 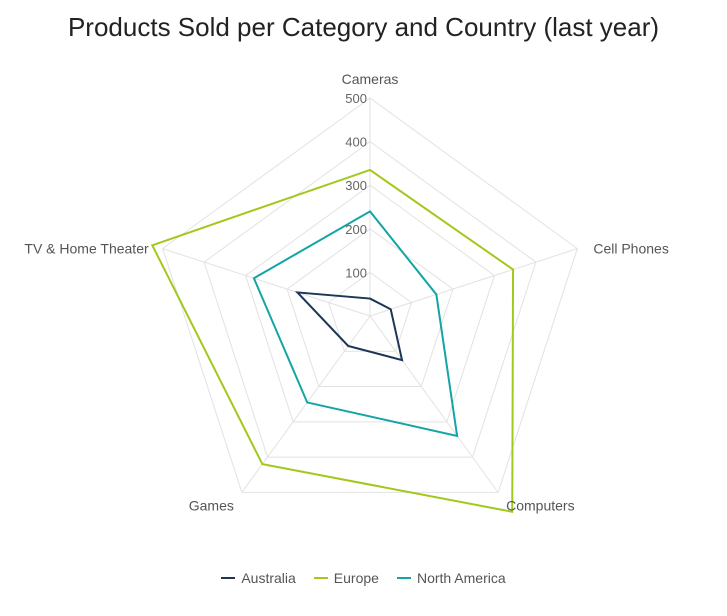 What do you see at coordinates (356, 272) in the screenshot?
I see `radial-tick-label: 100` at bounding box center [356, 272].